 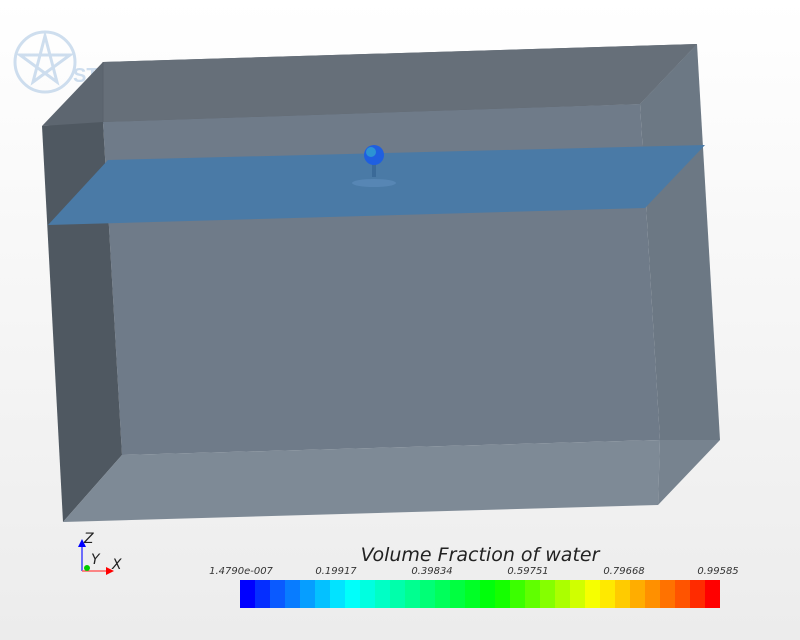 What do you see at coordinates (95, 560) in the screenshot?
I see `axis-y-label: Y` at bounding box center [95, 560].